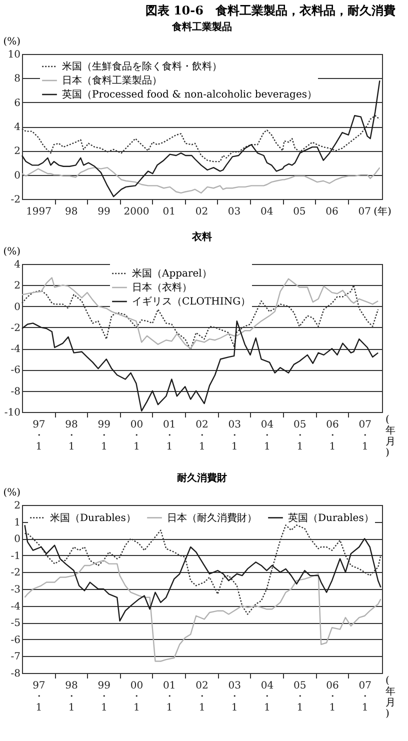 This screenshot has height=741, width=408. I want to click on y-tick-label: -3, so click(15, 590).